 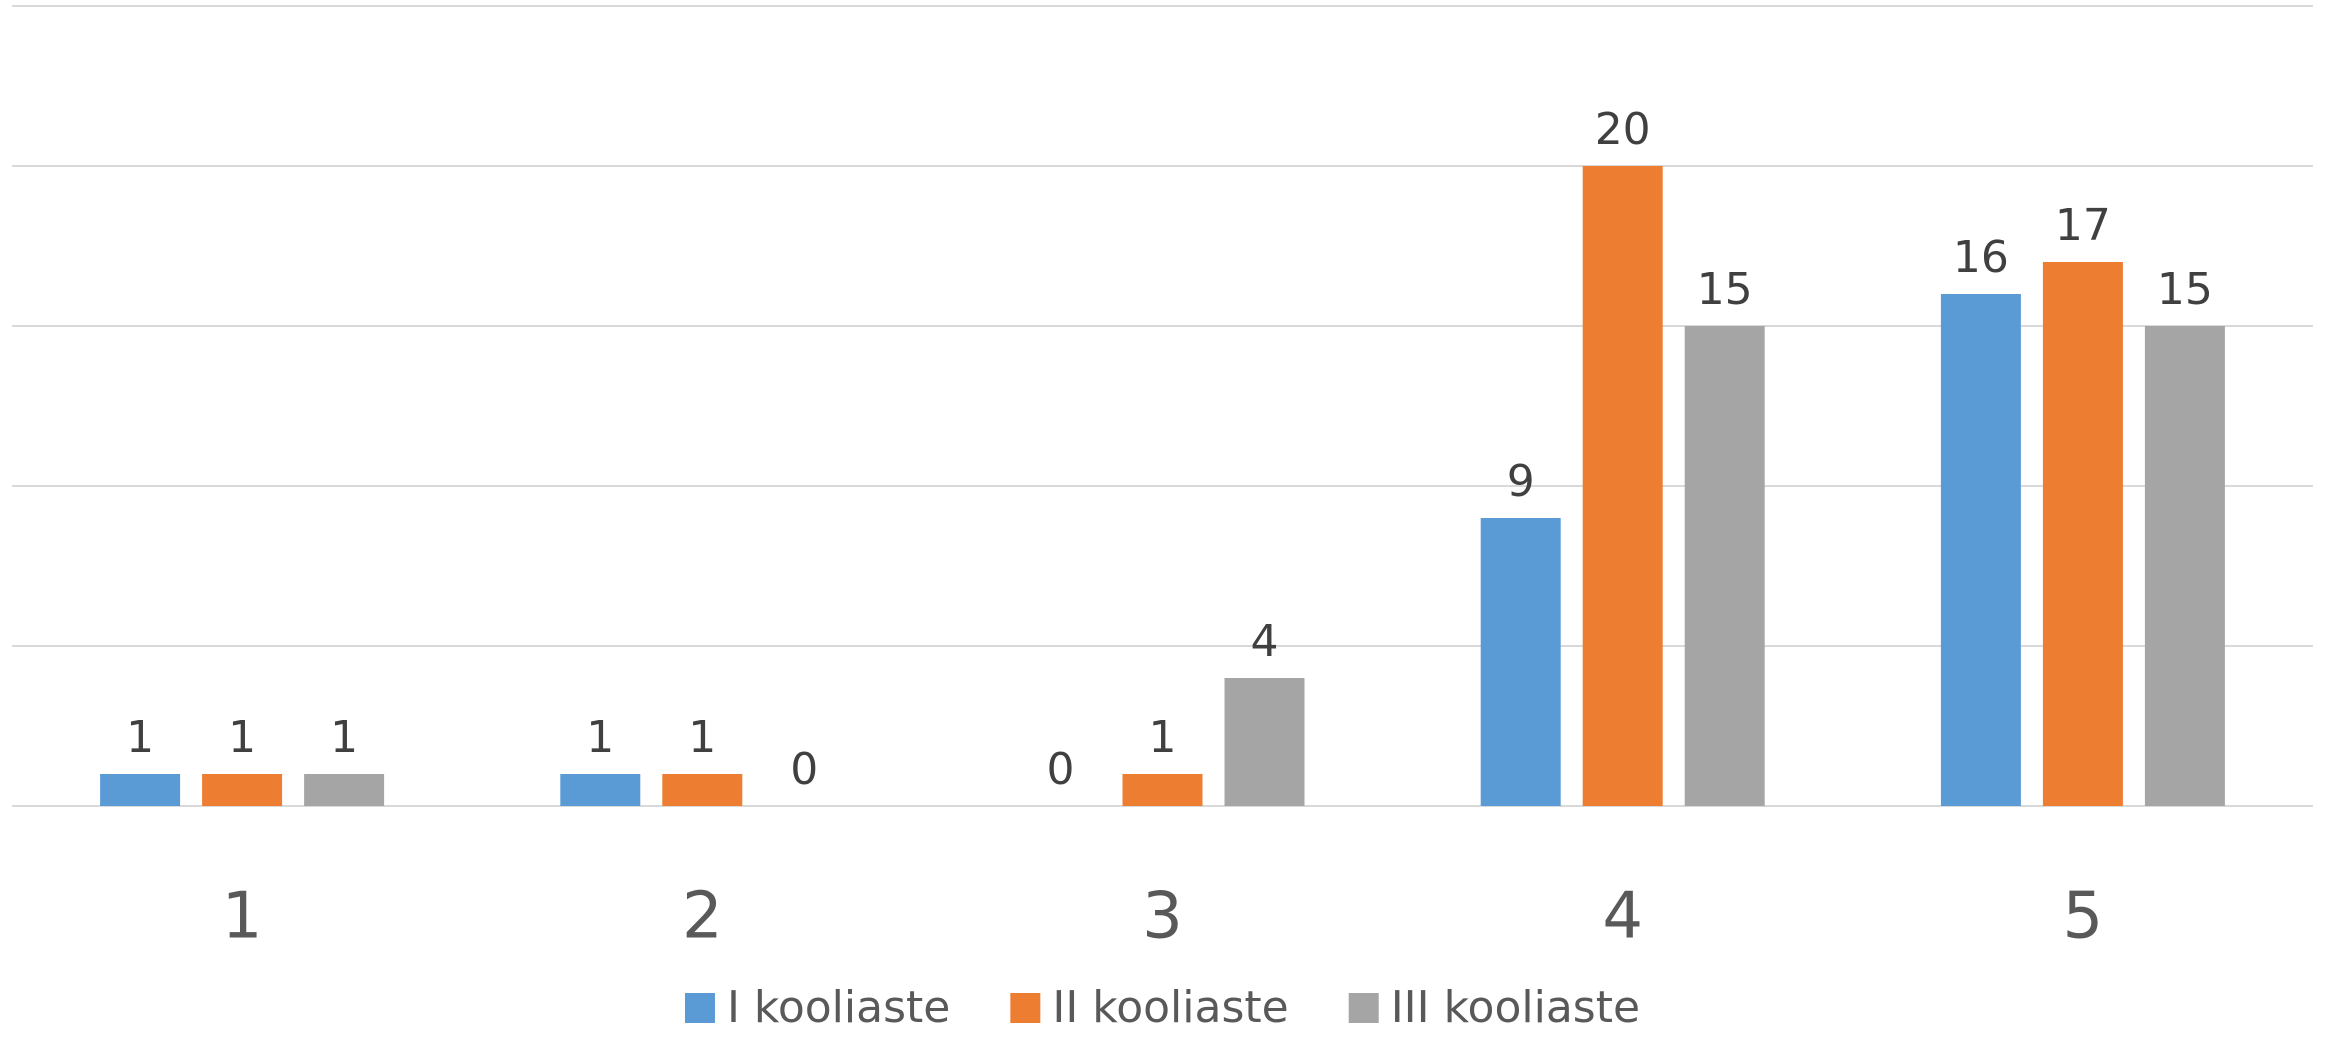 I want to click on data-label: 17, so click(x=2083, y=225).